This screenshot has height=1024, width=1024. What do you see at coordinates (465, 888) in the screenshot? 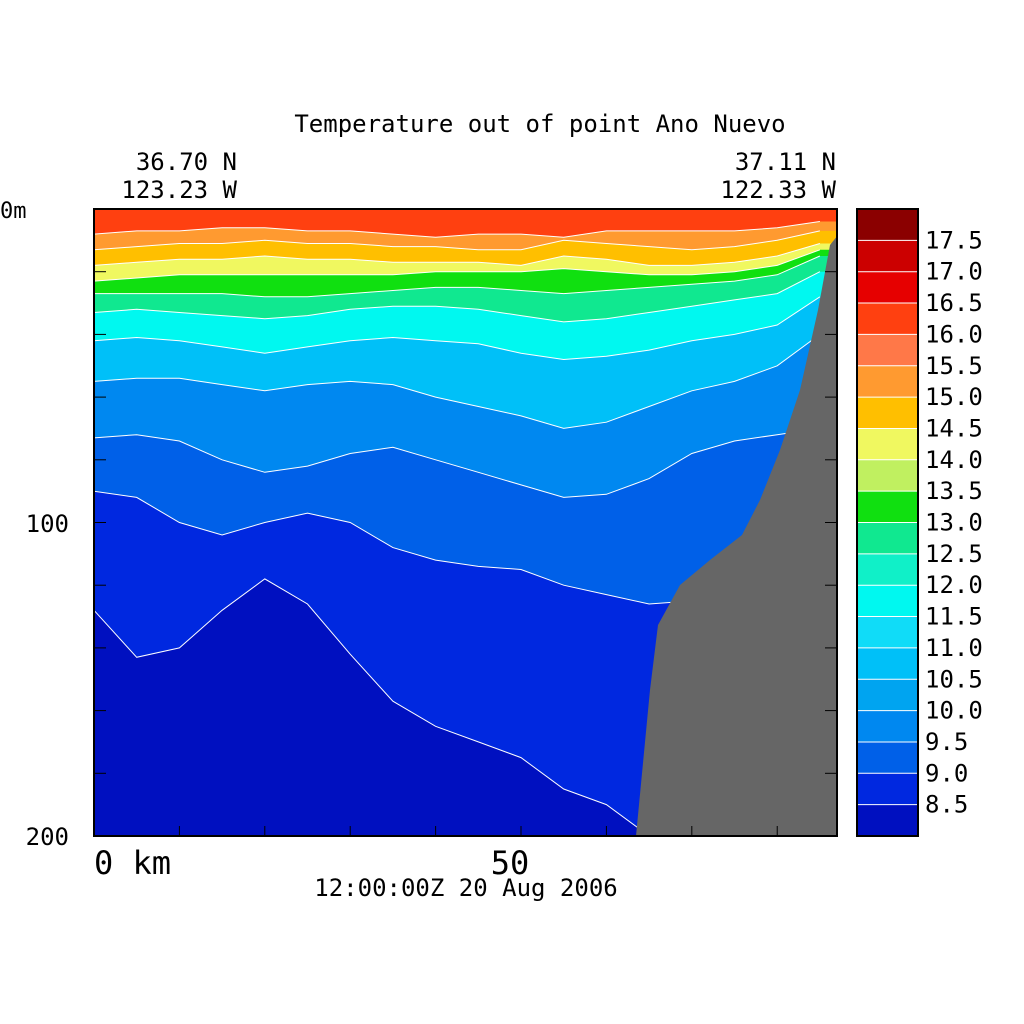
I see `timestamp: 12:00:00Z 20 Aug 2006` at bounding box center [465, 888].